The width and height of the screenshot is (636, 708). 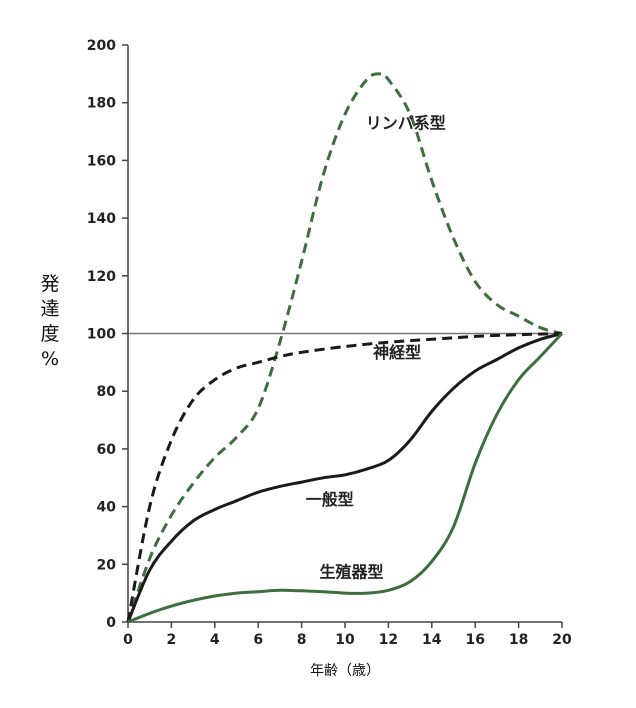 I want to click on y-tick-label: 60, so click(x=107, y=450).